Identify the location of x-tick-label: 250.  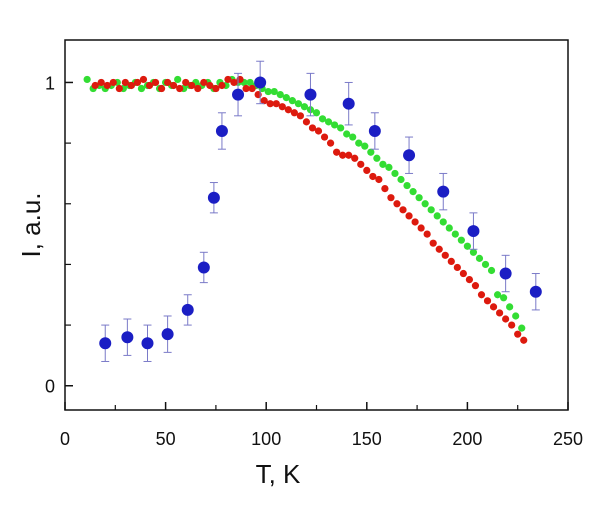
(568, 439).